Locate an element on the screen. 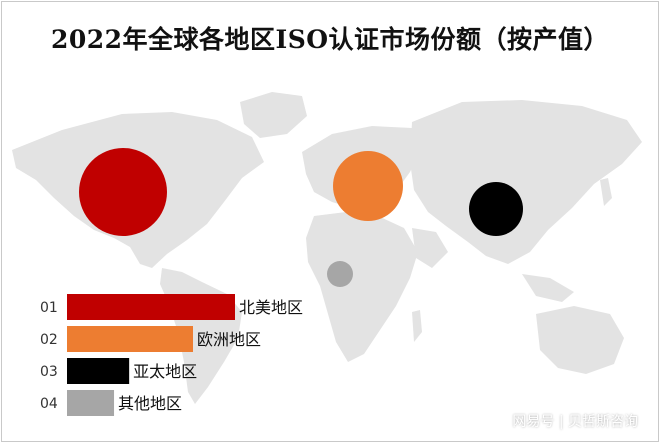 This screenshot has height=443, width=660. category-label-3: 亚太地区 is located at coordinates (165, 371).